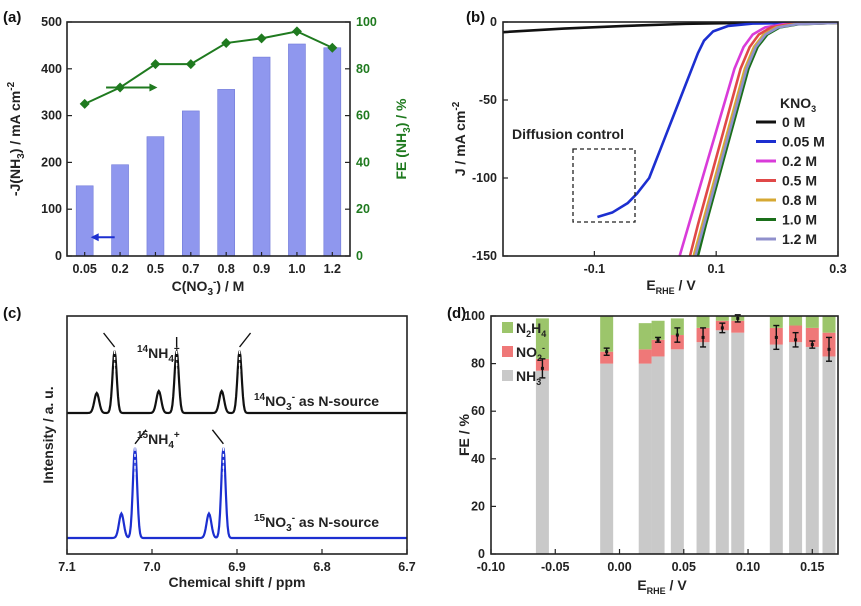 The width and height of the screenshot is (861, 606). What do you see at coordinates (491, 567) in the screenshot?
I see `x-tick-label: -0.10` at bounding box center [491, 567].